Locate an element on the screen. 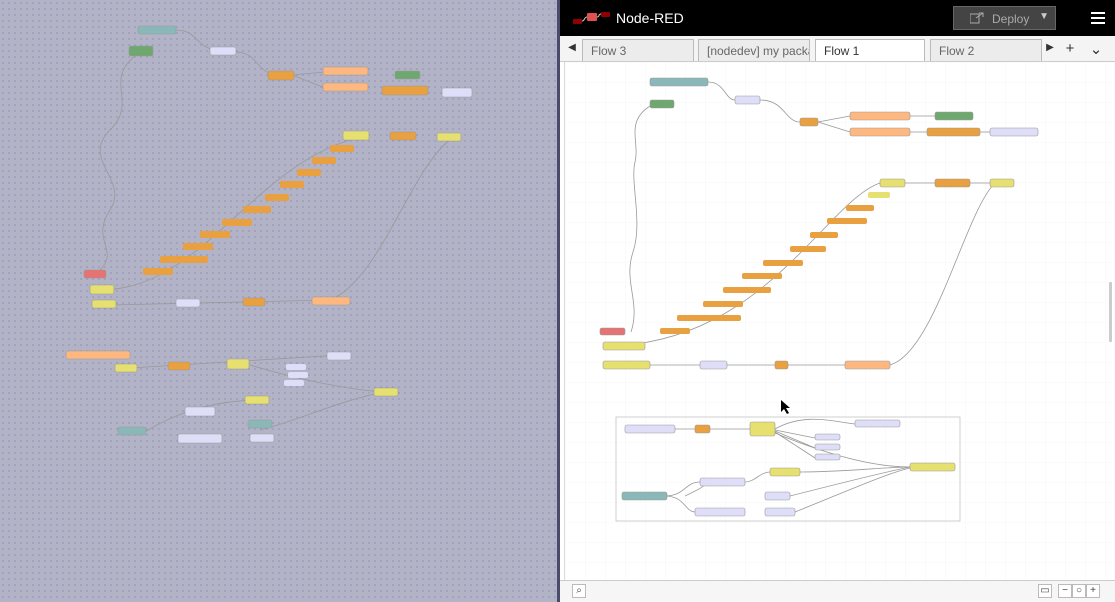  node-orange-mid is located at coordinates (781, 365).